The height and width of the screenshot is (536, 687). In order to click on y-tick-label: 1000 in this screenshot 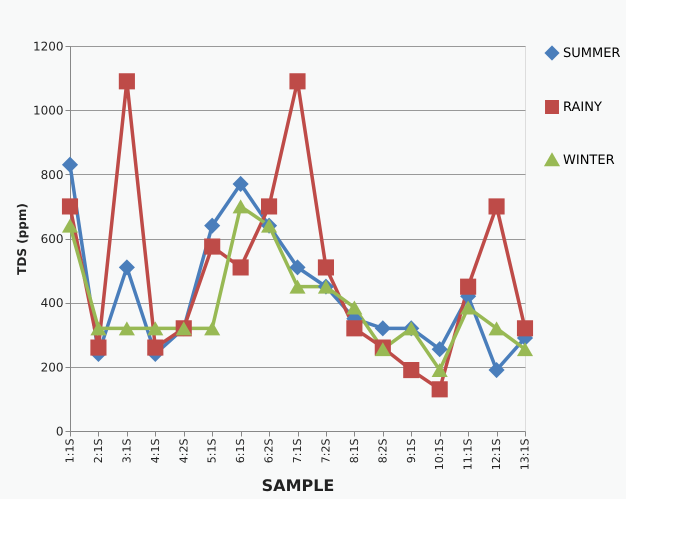, I will do `click(48, 111)`.